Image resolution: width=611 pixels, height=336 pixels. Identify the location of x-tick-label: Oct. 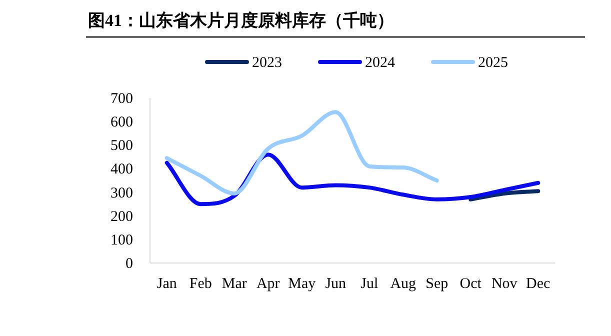
(471, 284).